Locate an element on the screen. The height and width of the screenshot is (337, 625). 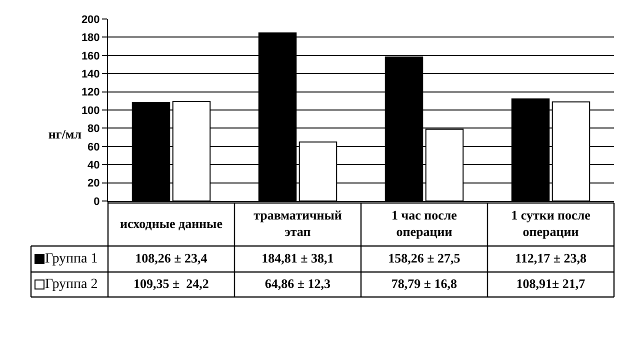
x-tick-label: 1 сутки после операции is located at coordinates (551, 223).